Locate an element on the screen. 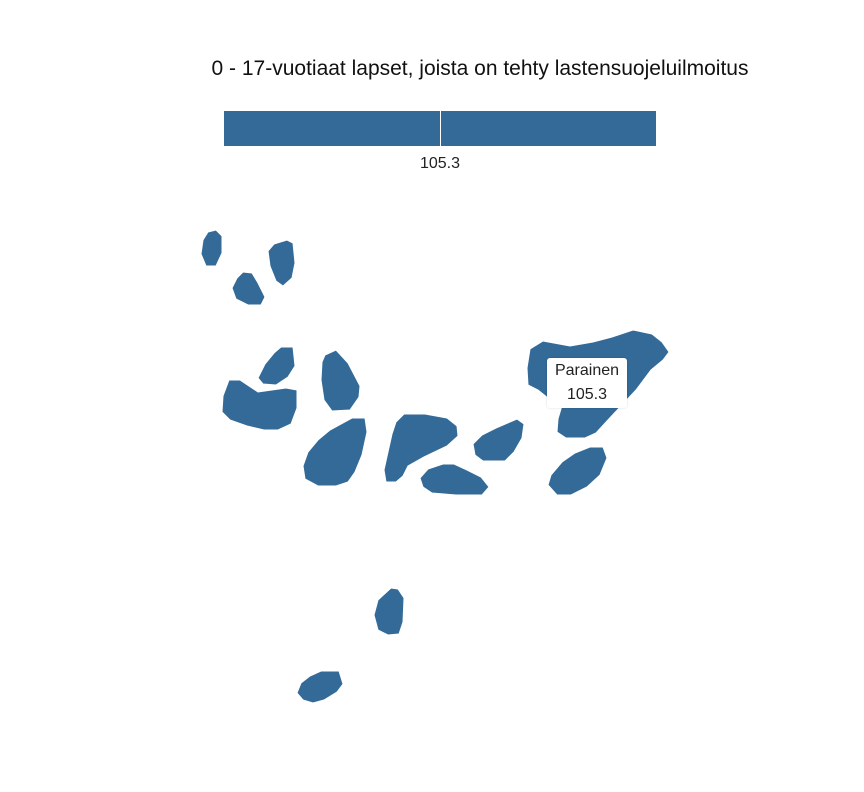 Image resolution: width=864 pixels, height=792 pixels. color-legend: 105.3 is located at coordinates (440, 141).